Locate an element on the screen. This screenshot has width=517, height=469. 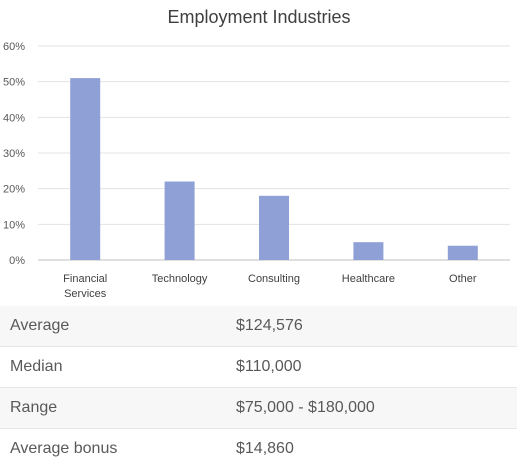
x-tick-label: Healthcare is located at coordinates (368, 279).